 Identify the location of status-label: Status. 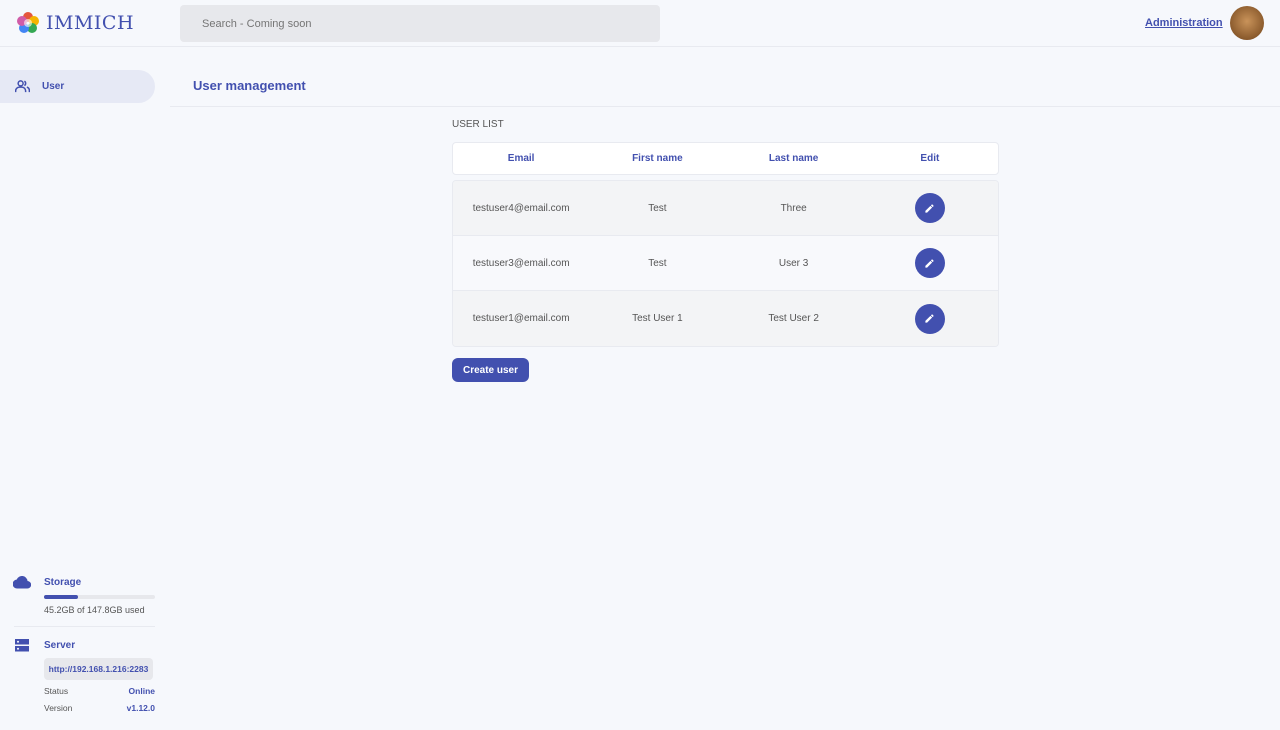
(56, 691).